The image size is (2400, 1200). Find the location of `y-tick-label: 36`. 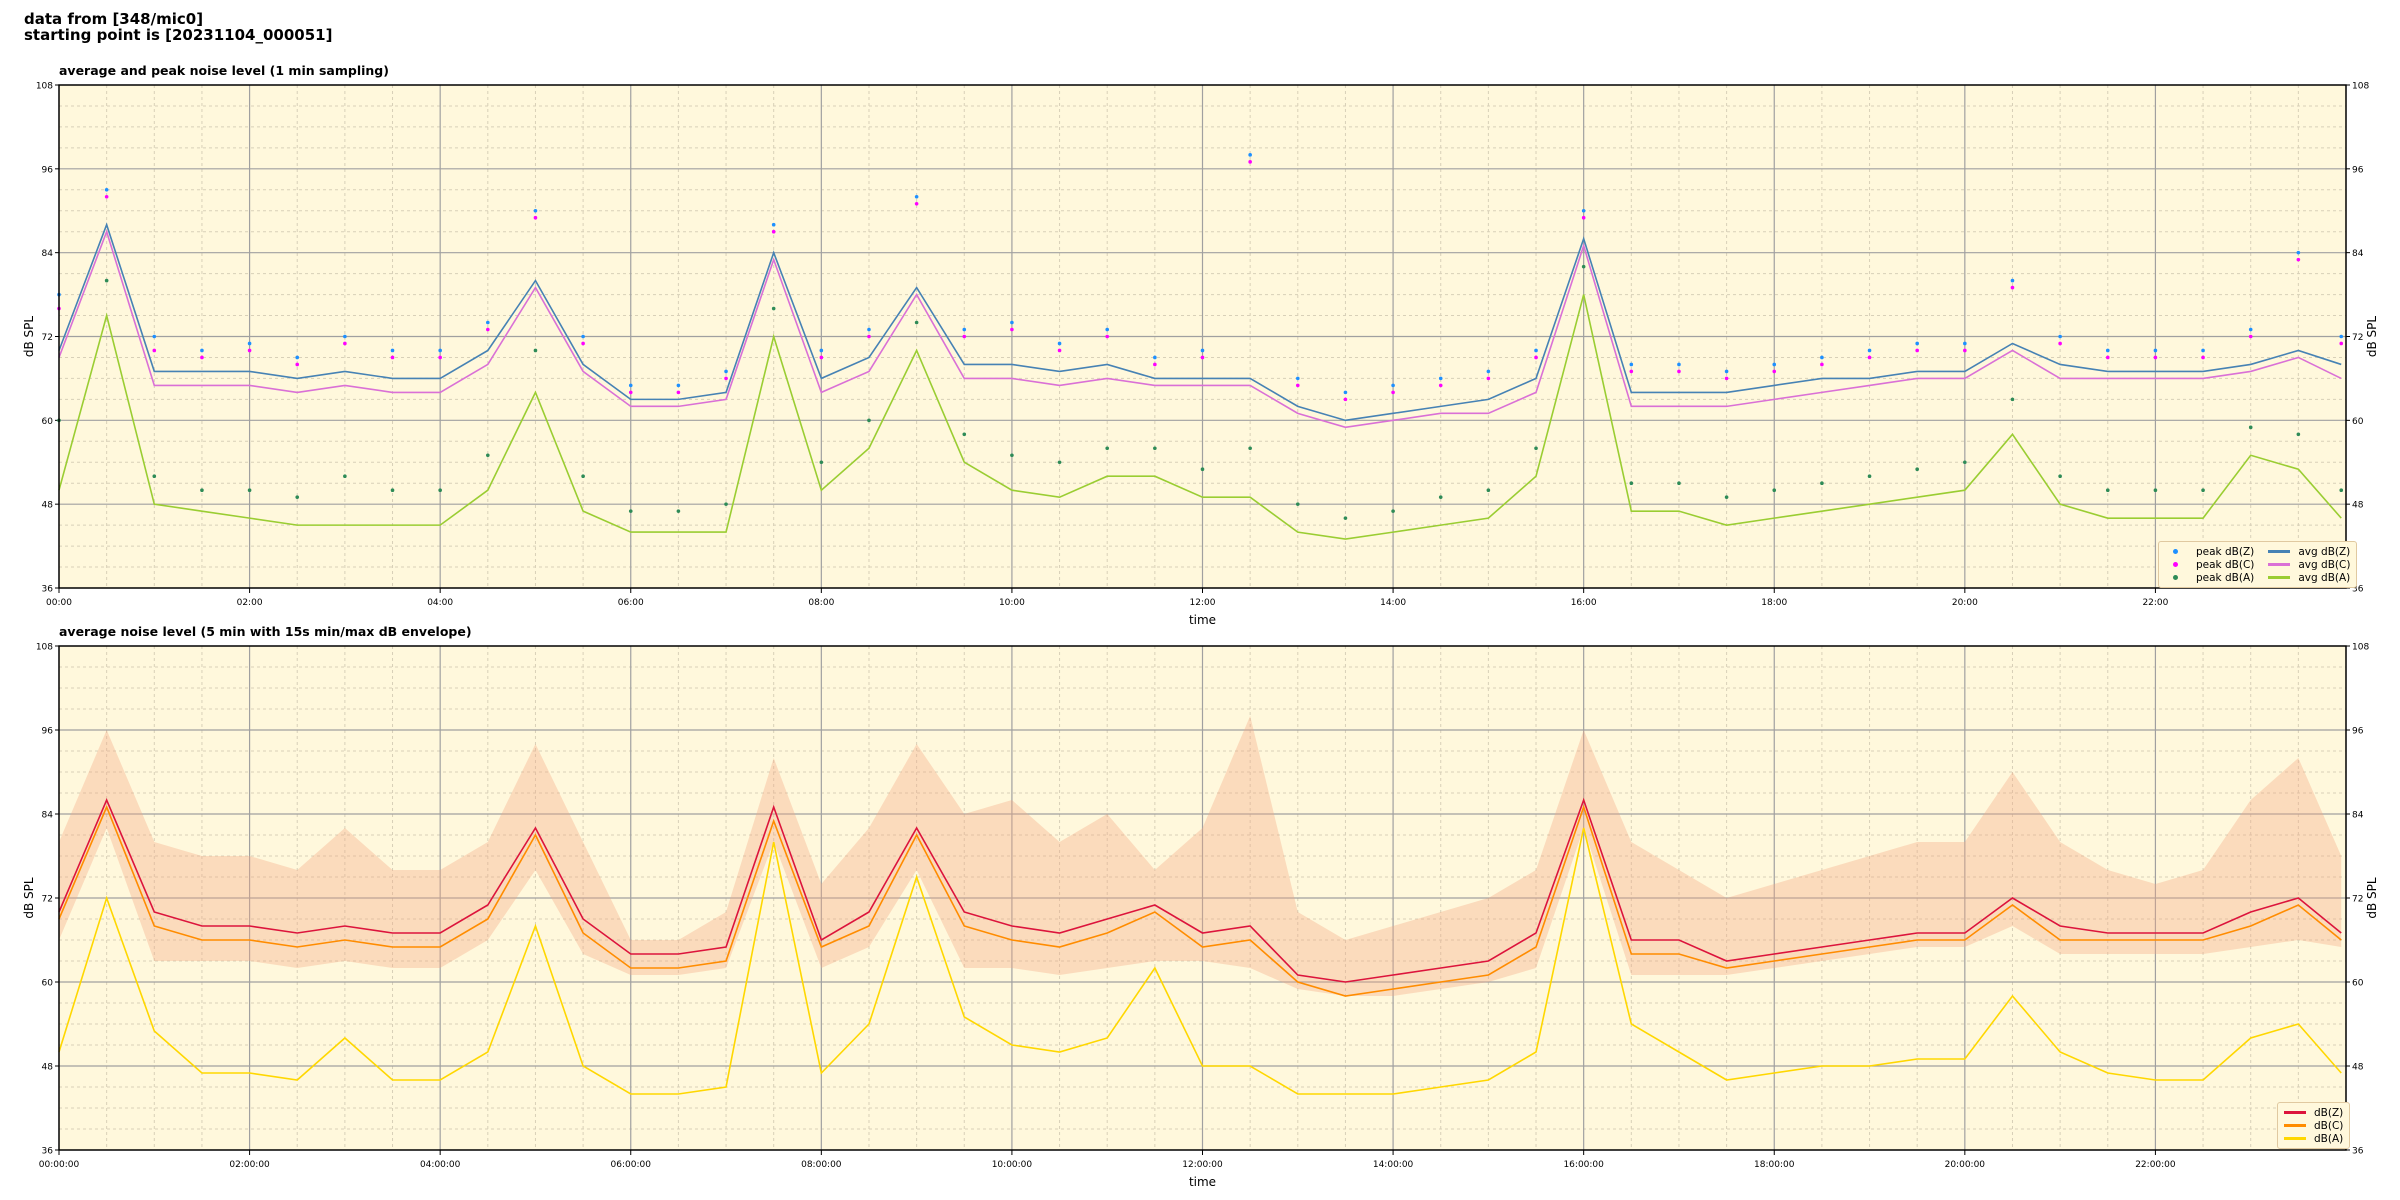

y-tick-label: 36 is located at coordinates (48, 590).